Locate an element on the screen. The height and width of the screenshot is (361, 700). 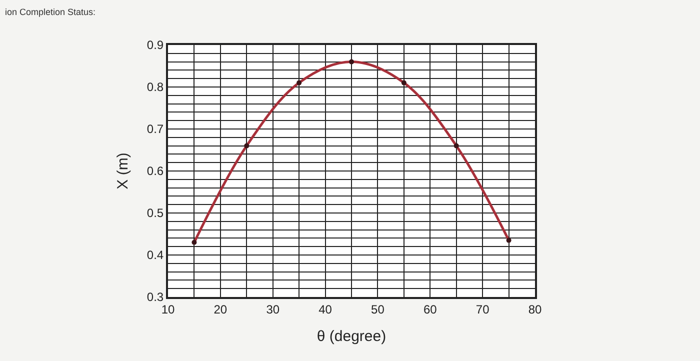
x-axis-title: θ (degree) is located at coordinates (351, 336).